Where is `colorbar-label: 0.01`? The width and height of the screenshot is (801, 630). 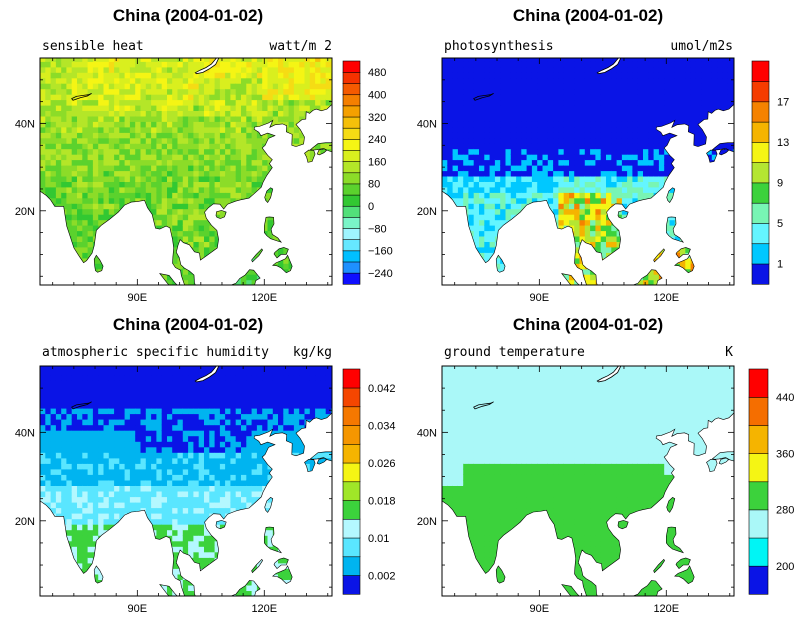
colorbar-label: 0.01 is located at coordinates (378, 539).